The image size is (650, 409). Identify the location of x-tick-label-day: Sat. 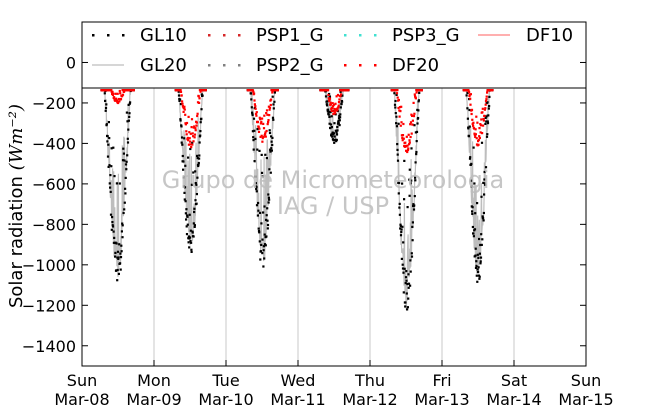
(514, 380).